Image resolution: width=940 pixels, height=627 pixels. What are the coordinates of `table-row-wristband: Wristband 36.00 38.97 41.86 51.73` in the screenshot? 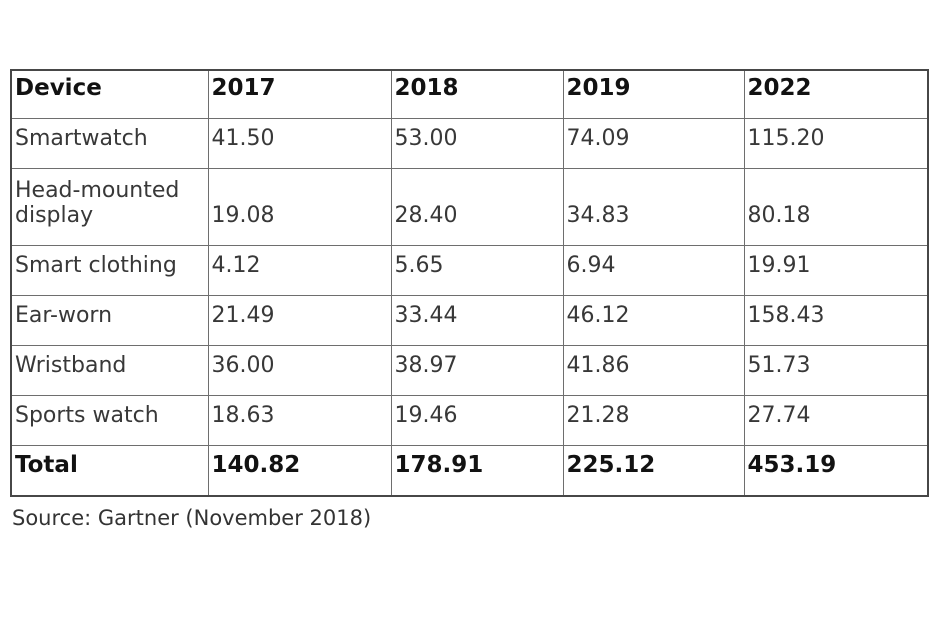 It's located at (469, 371).